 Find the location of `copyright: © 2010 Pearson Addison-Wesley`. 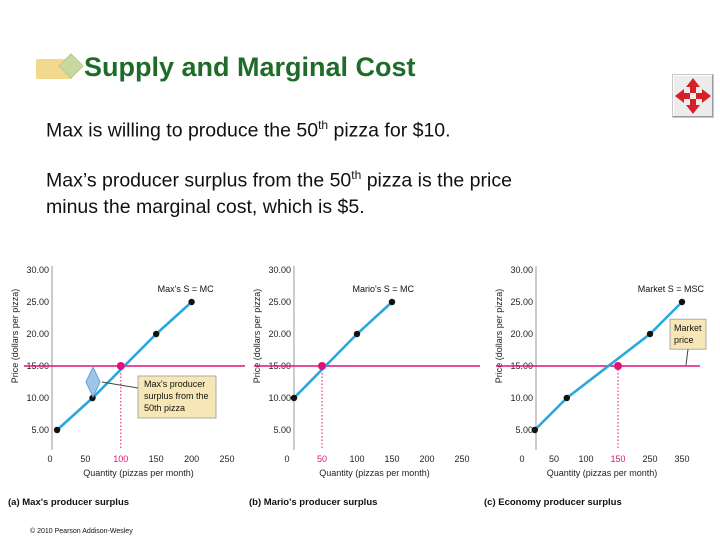

copyright: © 2010 Pearson Addison-Wesley is located at coordinates (81, 531).